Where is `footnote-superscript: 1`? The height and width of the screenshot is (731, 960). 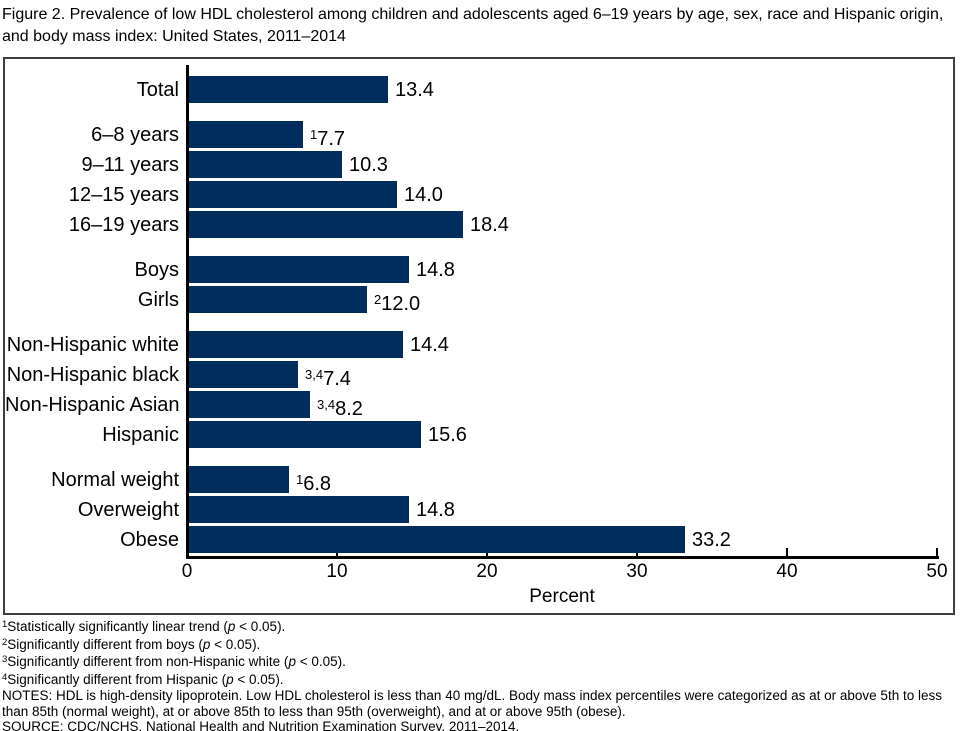
footnote-superscript: 1 is located at coordinates (5, 624).